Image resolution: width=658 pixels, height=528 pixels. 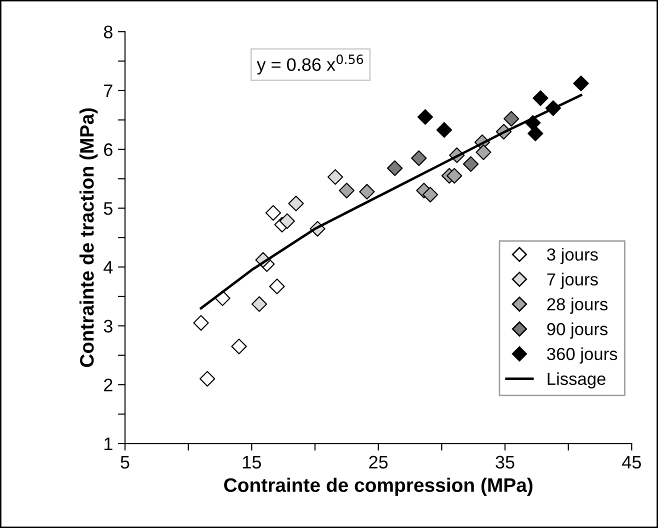 I want to click on y-tick-label: 7, so click(x=108, y=91).